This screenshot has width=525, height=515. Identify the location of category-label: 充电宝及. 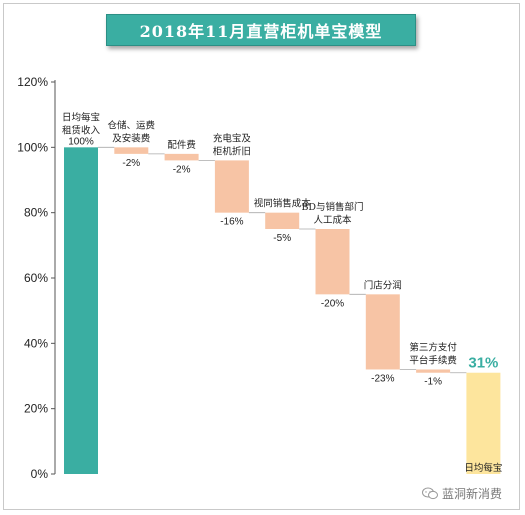
(232, 138).